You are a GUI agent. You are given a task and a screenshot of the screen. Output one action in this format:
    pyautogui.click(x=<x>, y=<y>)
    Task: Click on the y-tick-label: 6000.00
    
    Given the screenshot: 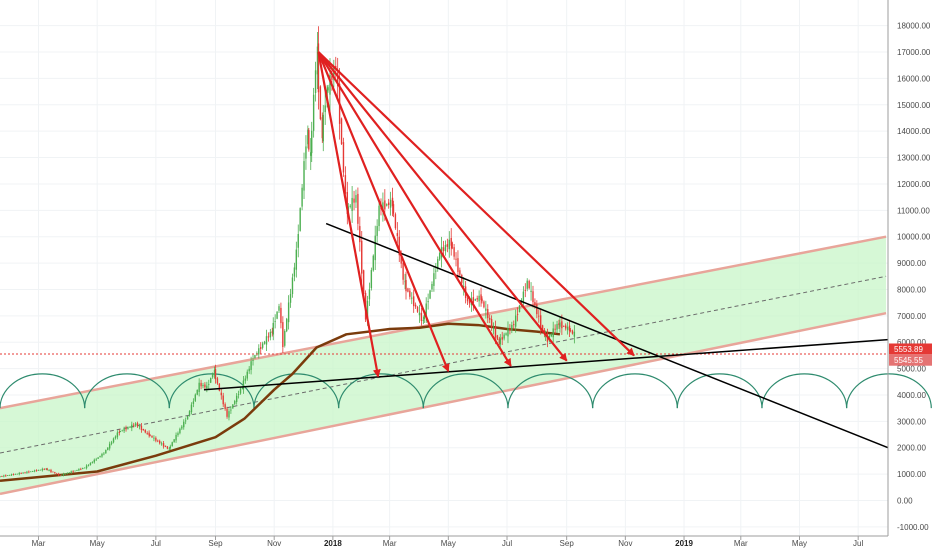 What is the action you would take?
    pyautogui.click(x=911, y=342)
    